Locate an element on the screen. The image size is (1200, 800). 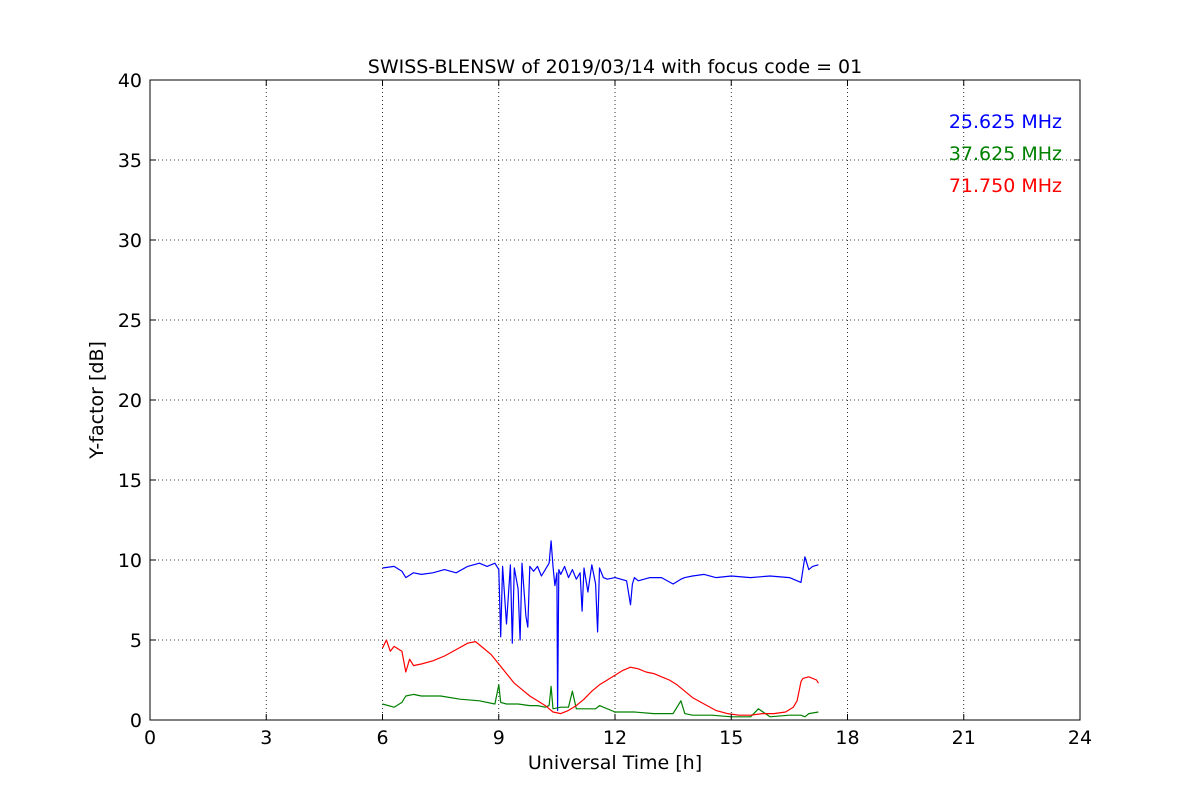
y-tick-label: 5 is located at coordinates (136, 641).